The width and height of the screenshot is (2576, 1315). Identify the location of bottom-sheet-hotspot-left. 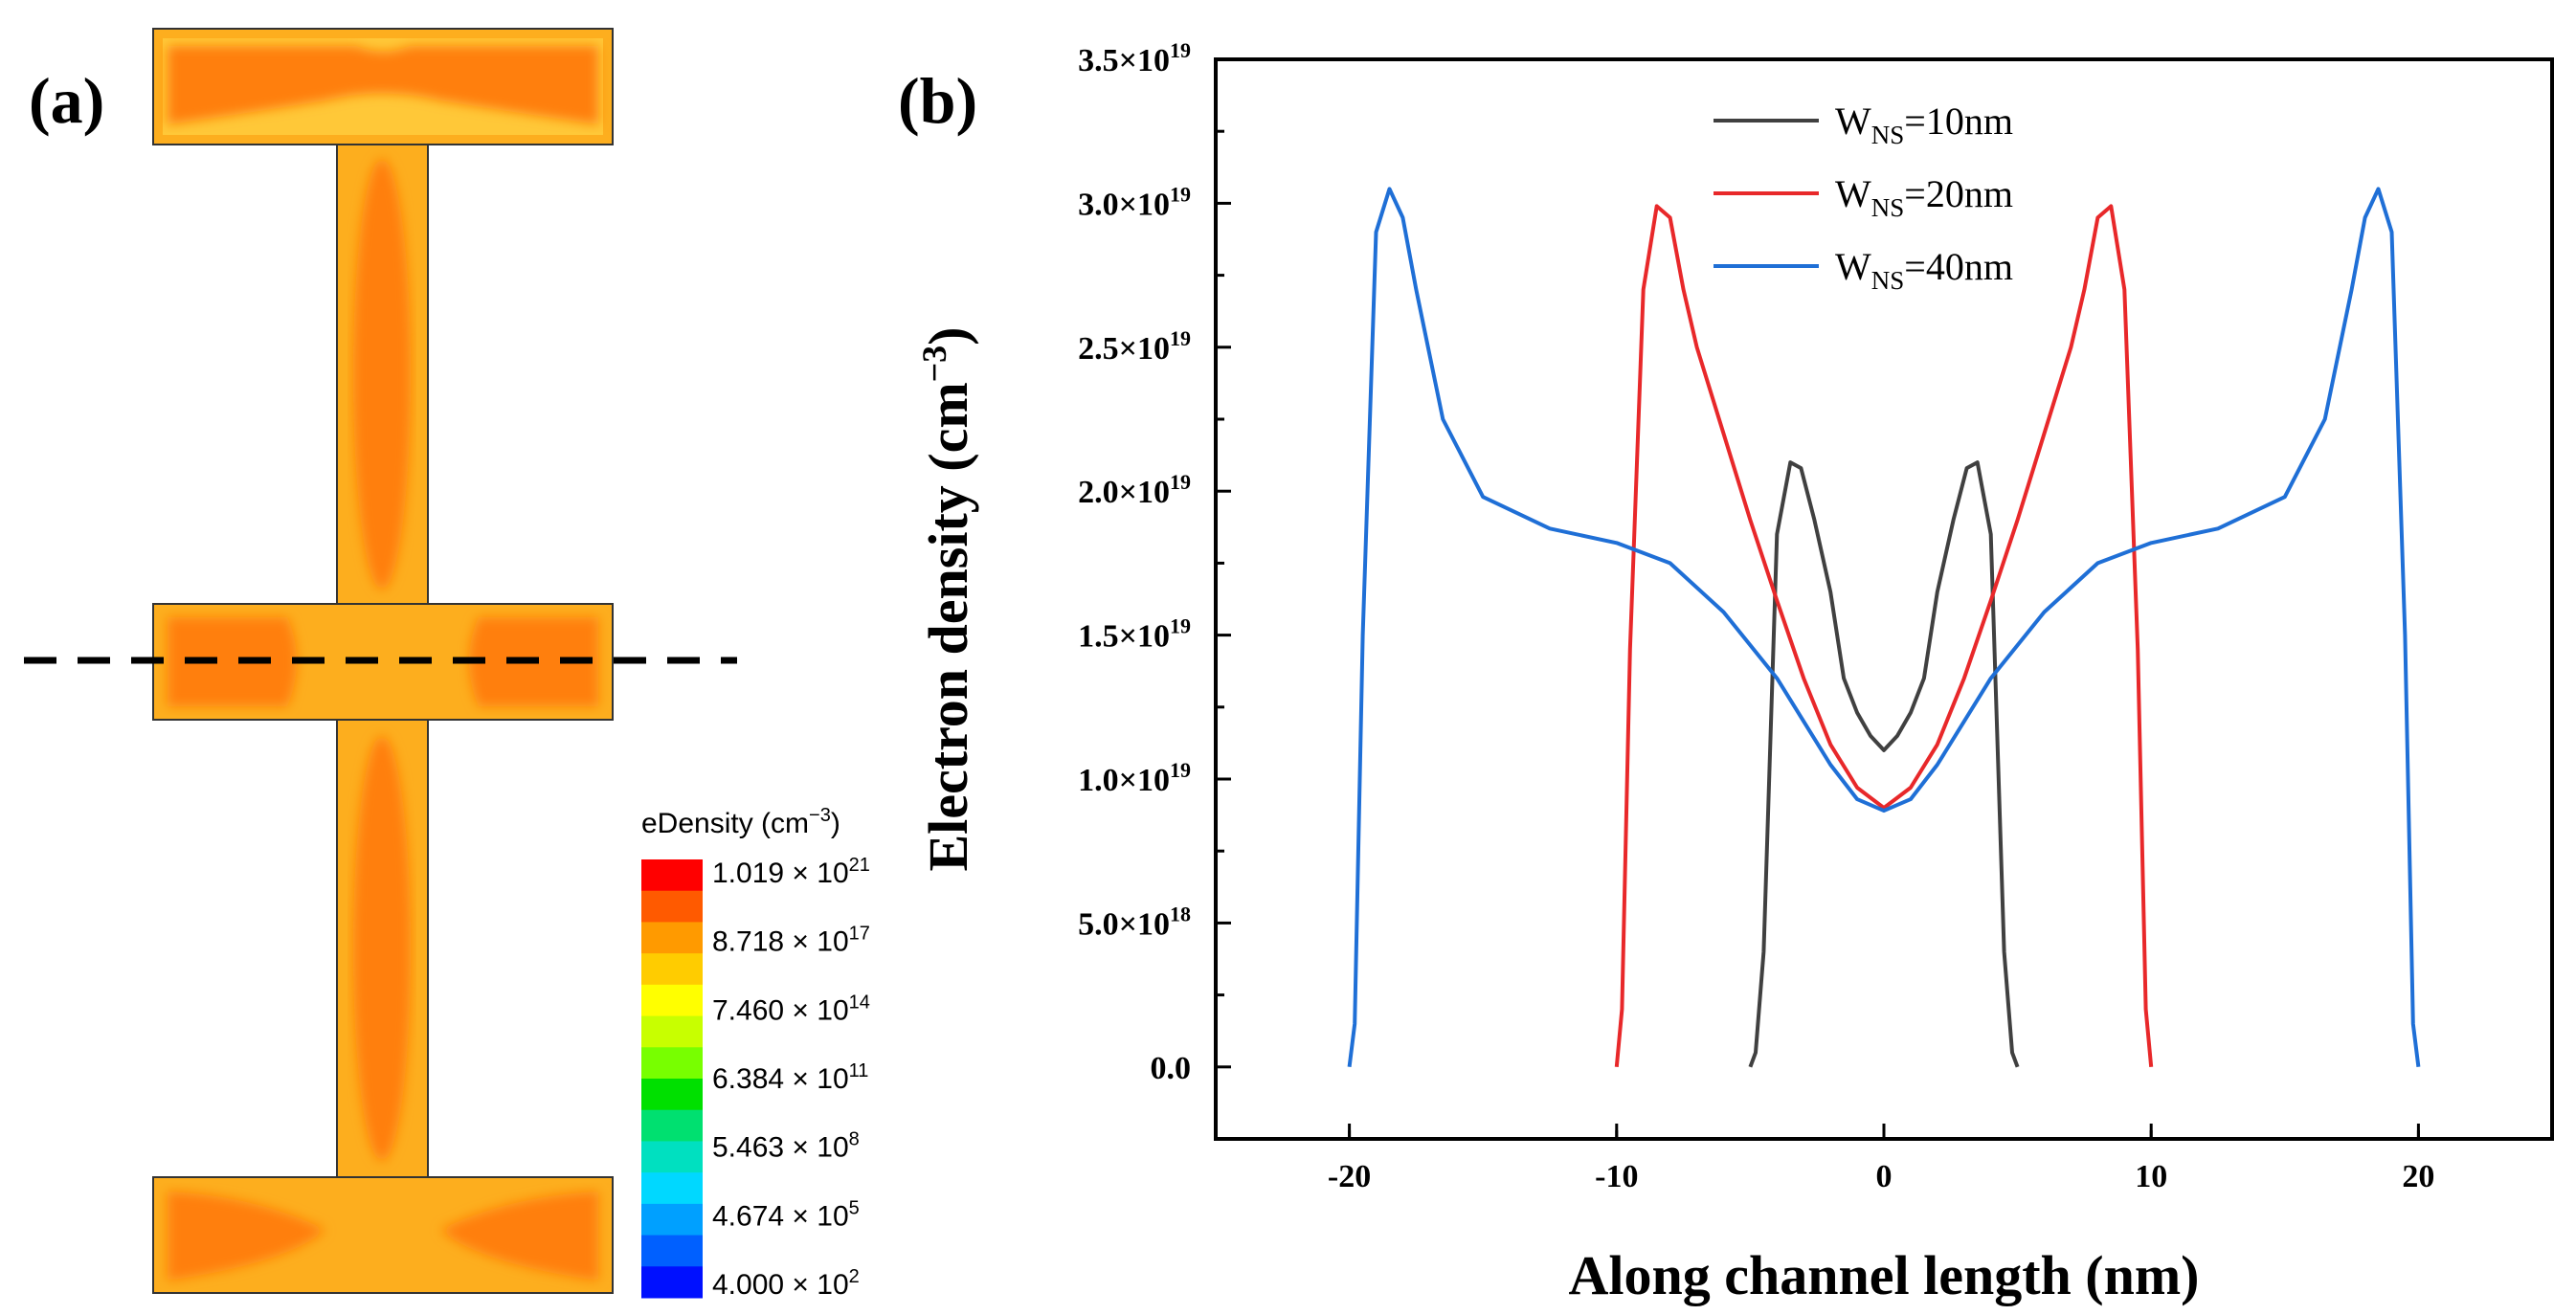
(246, 1236).